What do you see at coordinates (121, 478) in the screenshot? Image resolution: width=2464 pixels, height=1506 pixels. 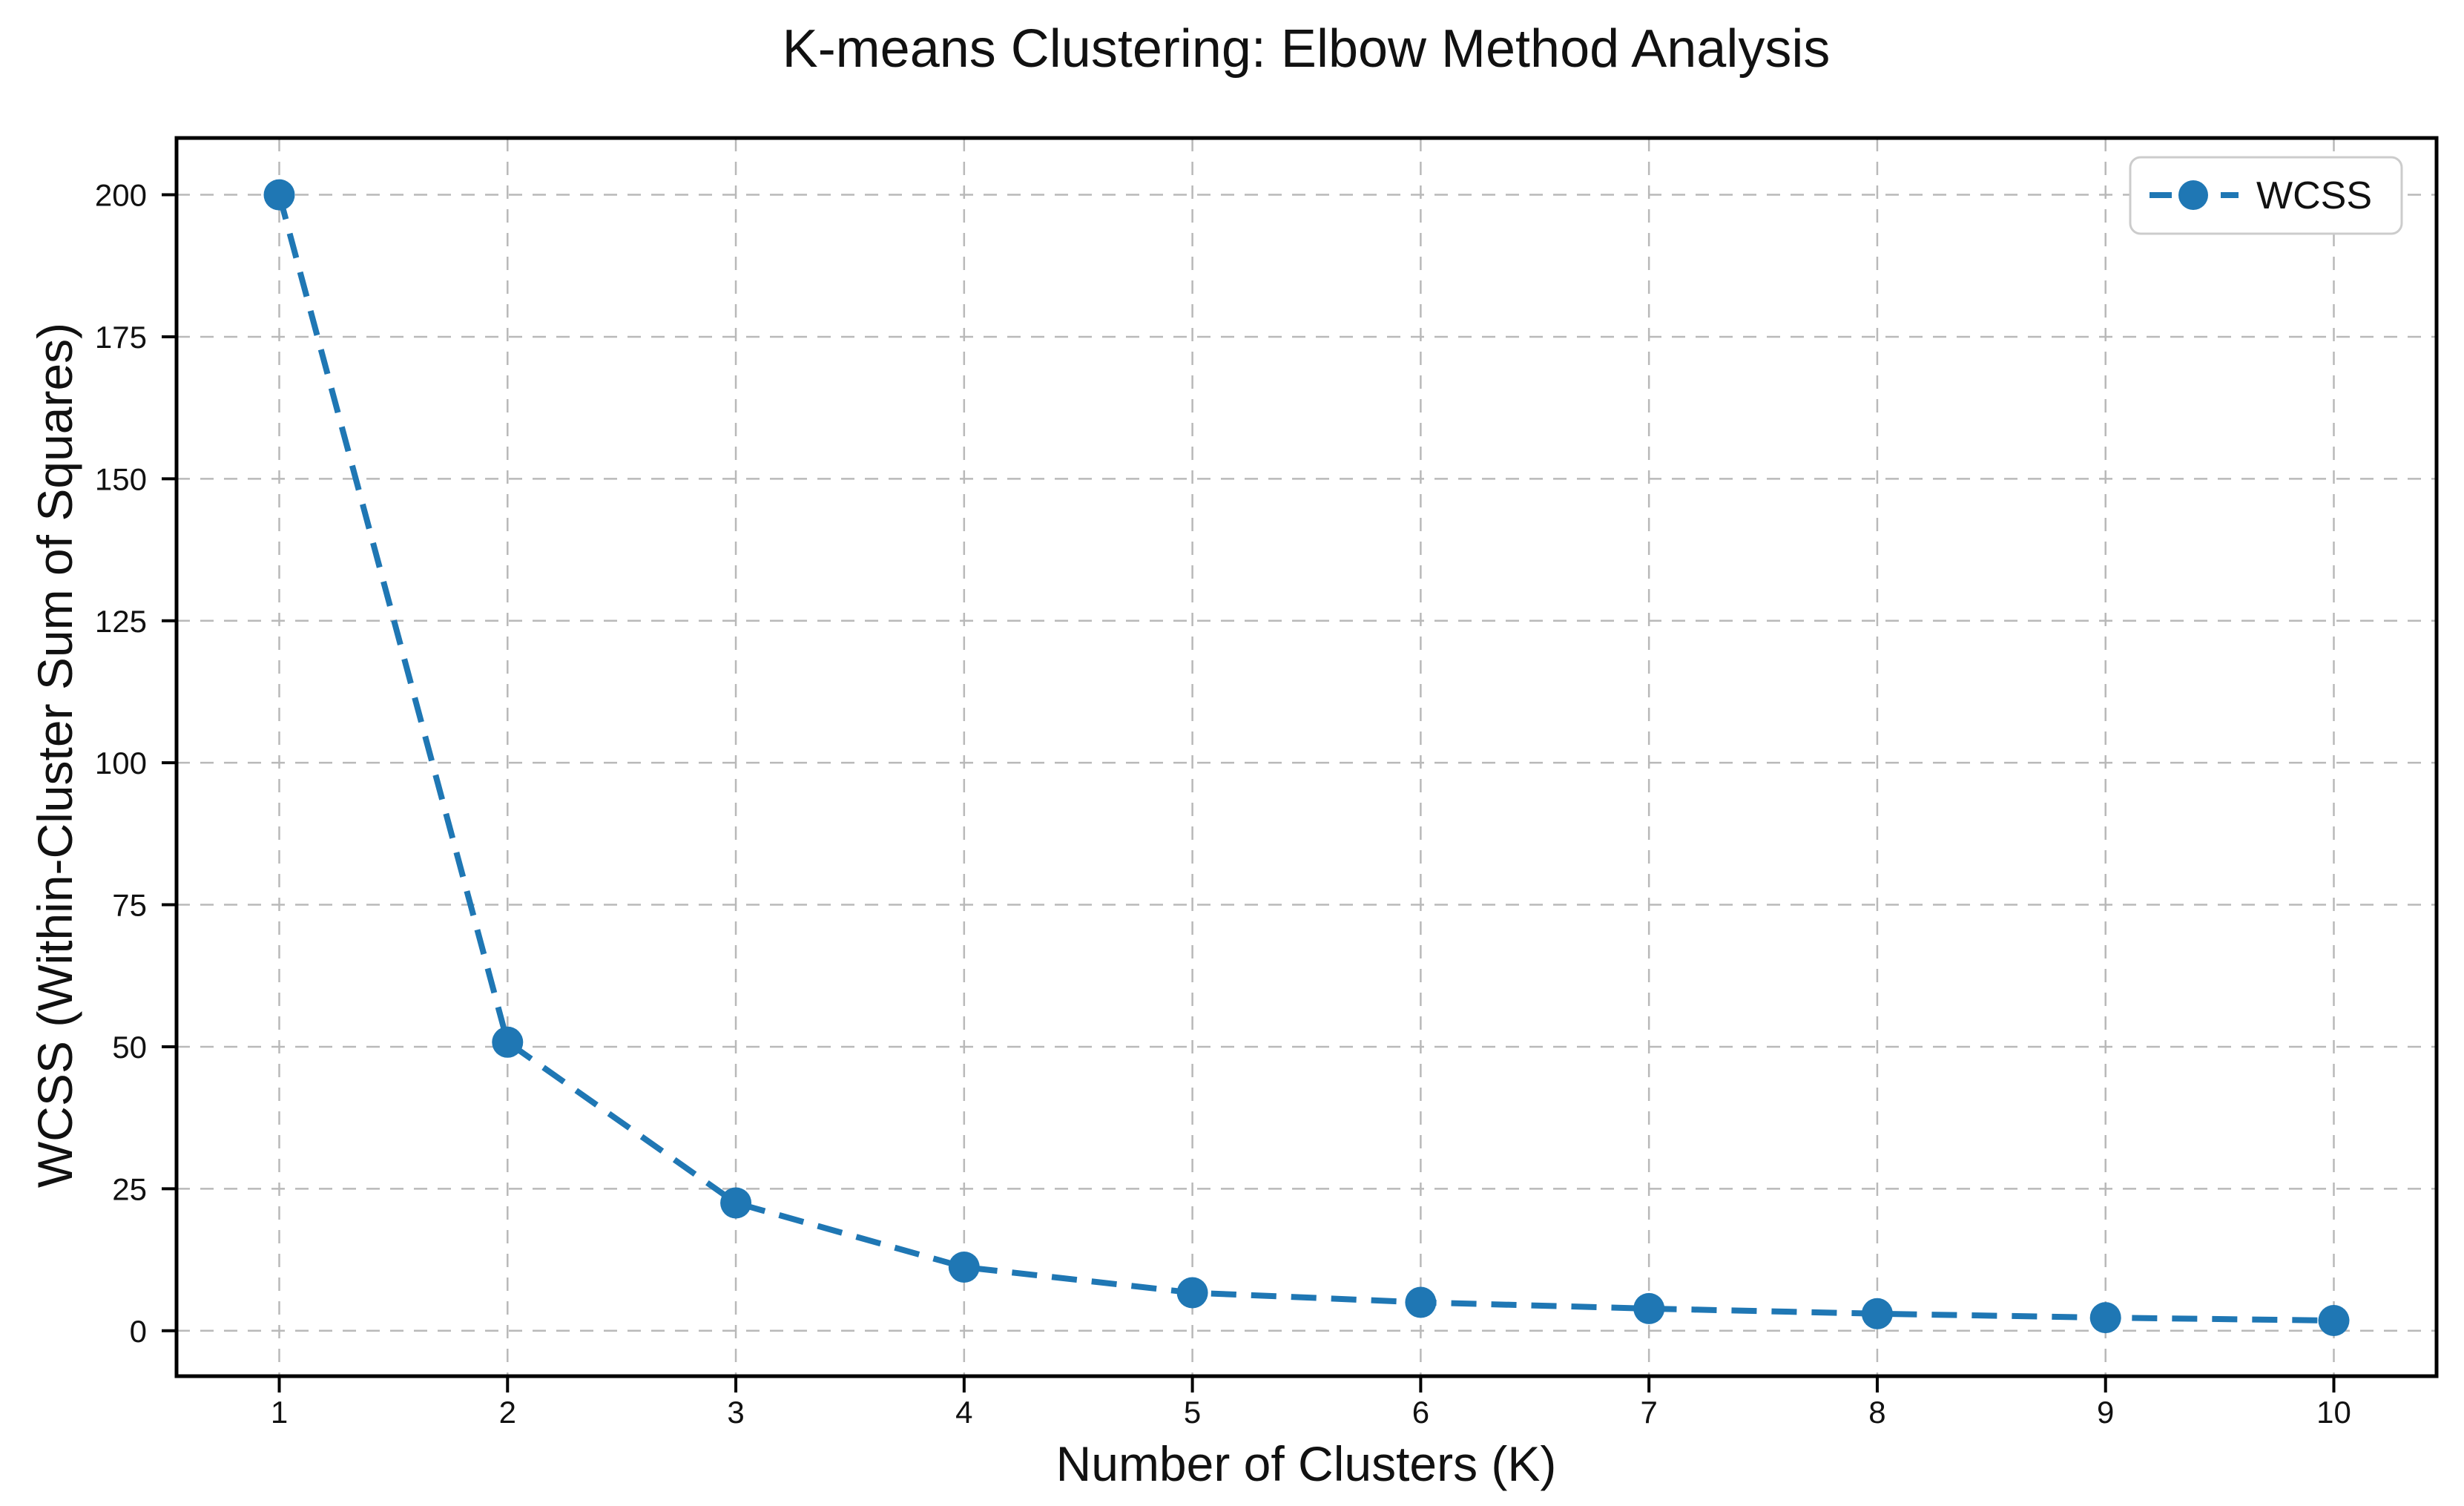 I see `y-tick-label: 150` at bounding box center [121, 478].